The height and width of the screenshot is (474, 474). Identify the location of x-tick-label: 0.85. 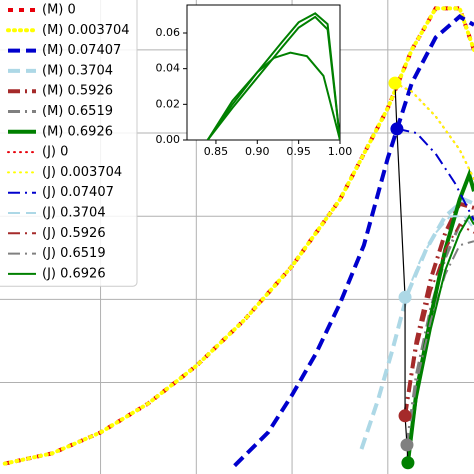
(216, 151).